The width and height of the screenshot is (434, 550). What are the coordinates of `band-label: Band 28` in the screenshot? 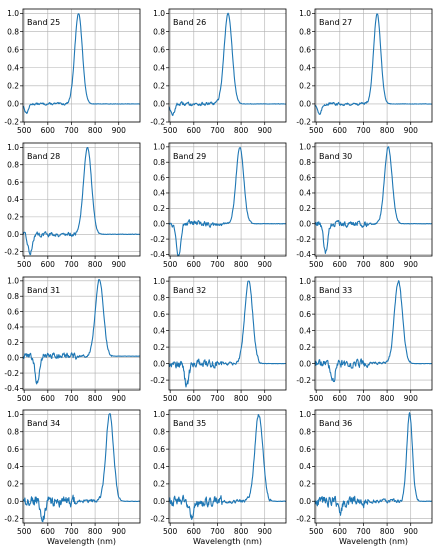 It's located at (43, 156).